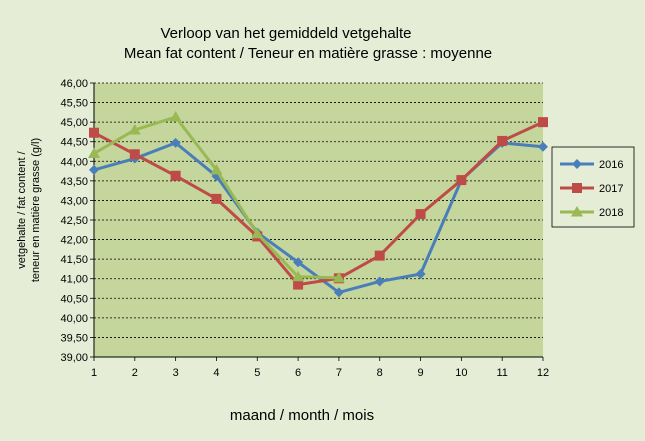 This screenshot has height=441, width=645. Describe the element at coordinates (320, 368) in the screenshot. I see `x-axis-ticks: 1 2 3 4 5 6 7 8 9 10 11 12` at that location.